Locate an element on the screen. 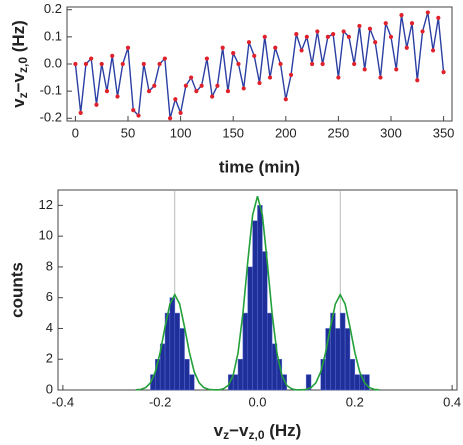 This screenshot has height=445, width=463. y-tick-label: 2 is located at coordinates (49, 358).